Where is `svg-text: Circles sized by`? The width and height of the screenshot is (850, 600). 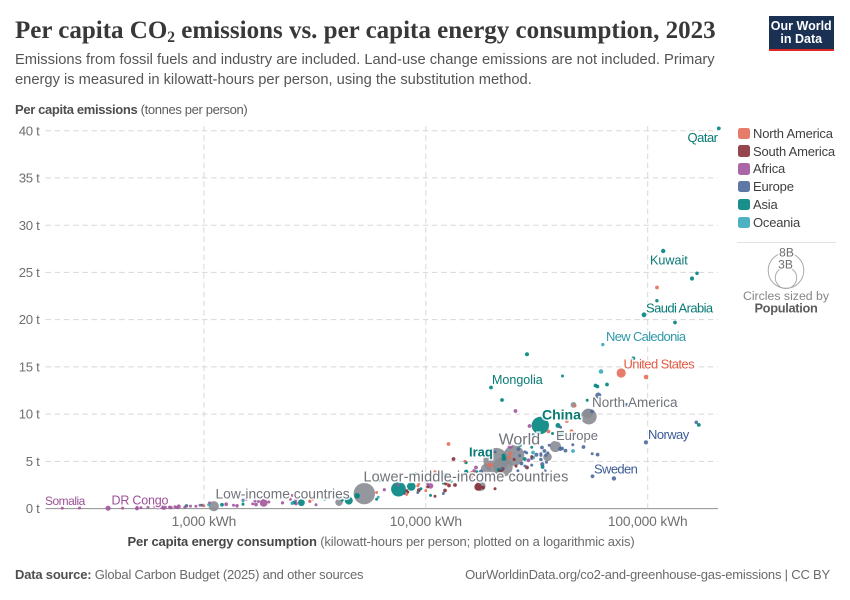 svg-text: Circles sized by is located at coordinates (786, 296).